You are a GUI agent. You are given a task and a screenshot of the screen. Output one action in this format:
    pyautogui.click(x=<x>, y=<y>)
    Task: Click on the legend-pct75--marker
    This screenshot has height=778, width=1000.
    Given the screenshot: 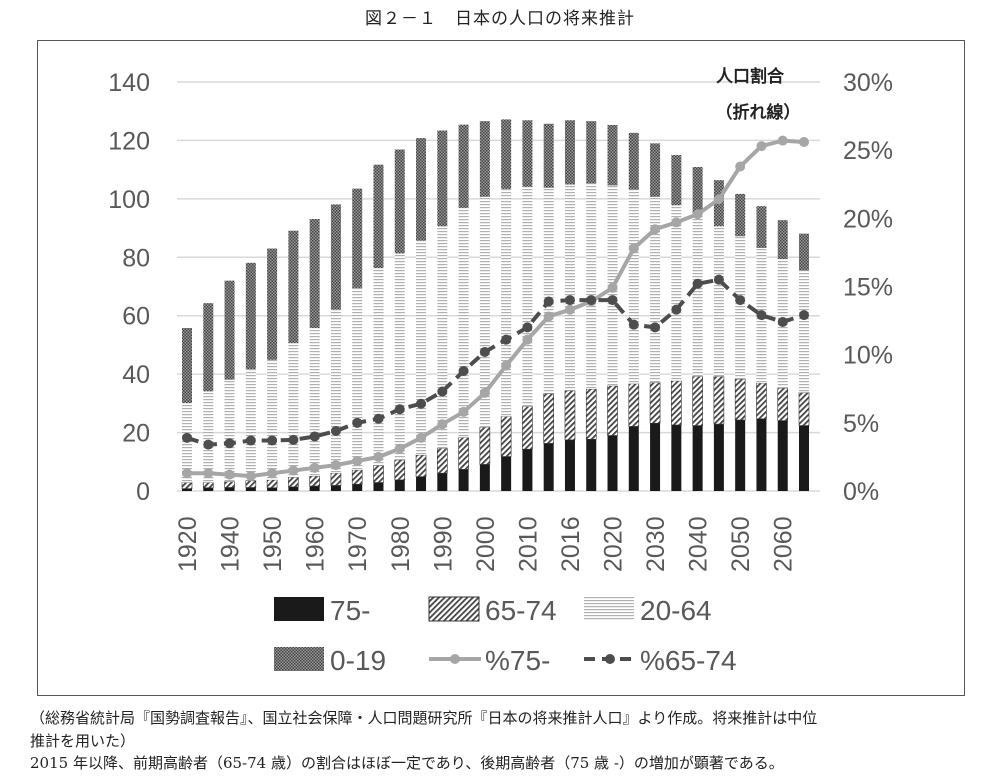 What is the action you would take?
    pyautogui.click(x=455, y=659)
    